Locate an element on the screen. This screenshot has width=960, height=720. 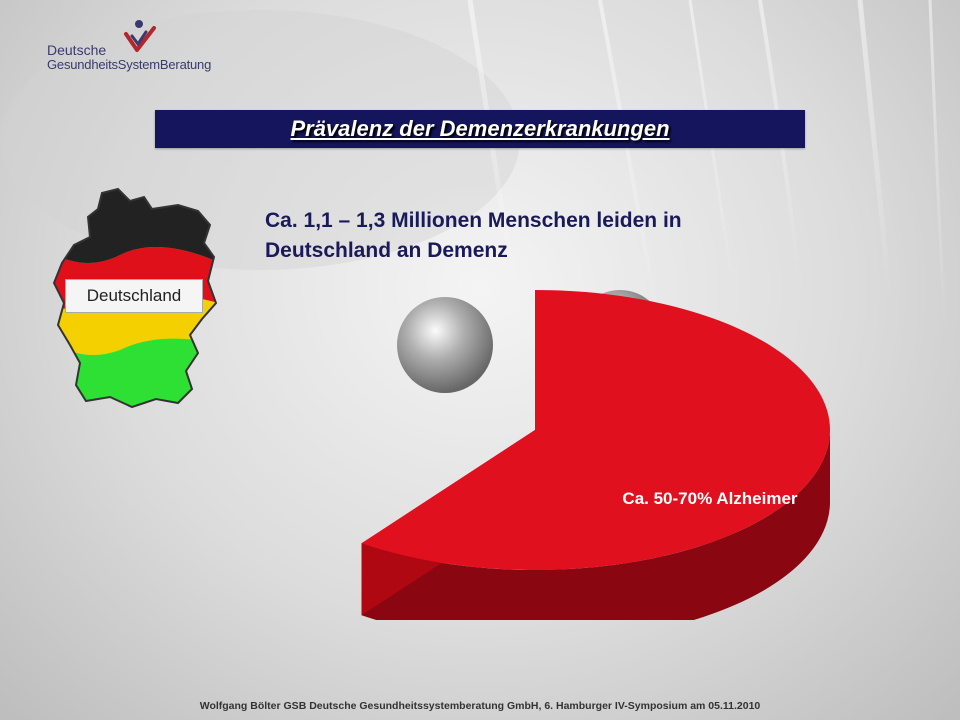
slide-title: Prävalenz der Demenzerkrankungen is located at coordinates (480, 128).